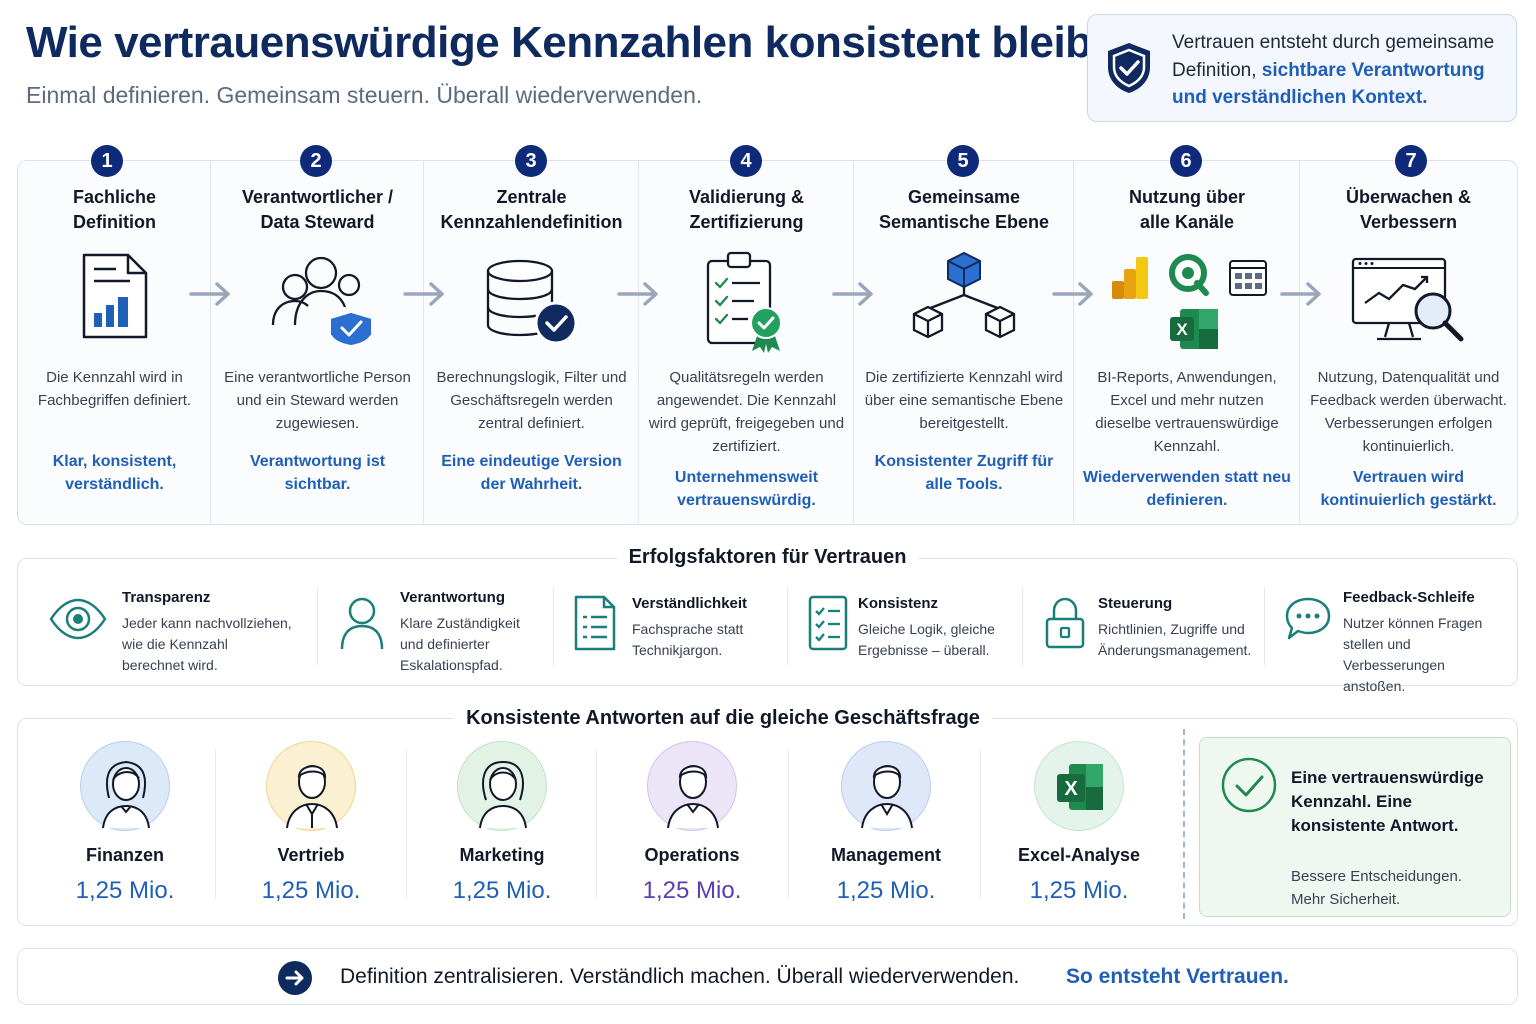  I want to click on excel-icon: X, so click(1079, 786).